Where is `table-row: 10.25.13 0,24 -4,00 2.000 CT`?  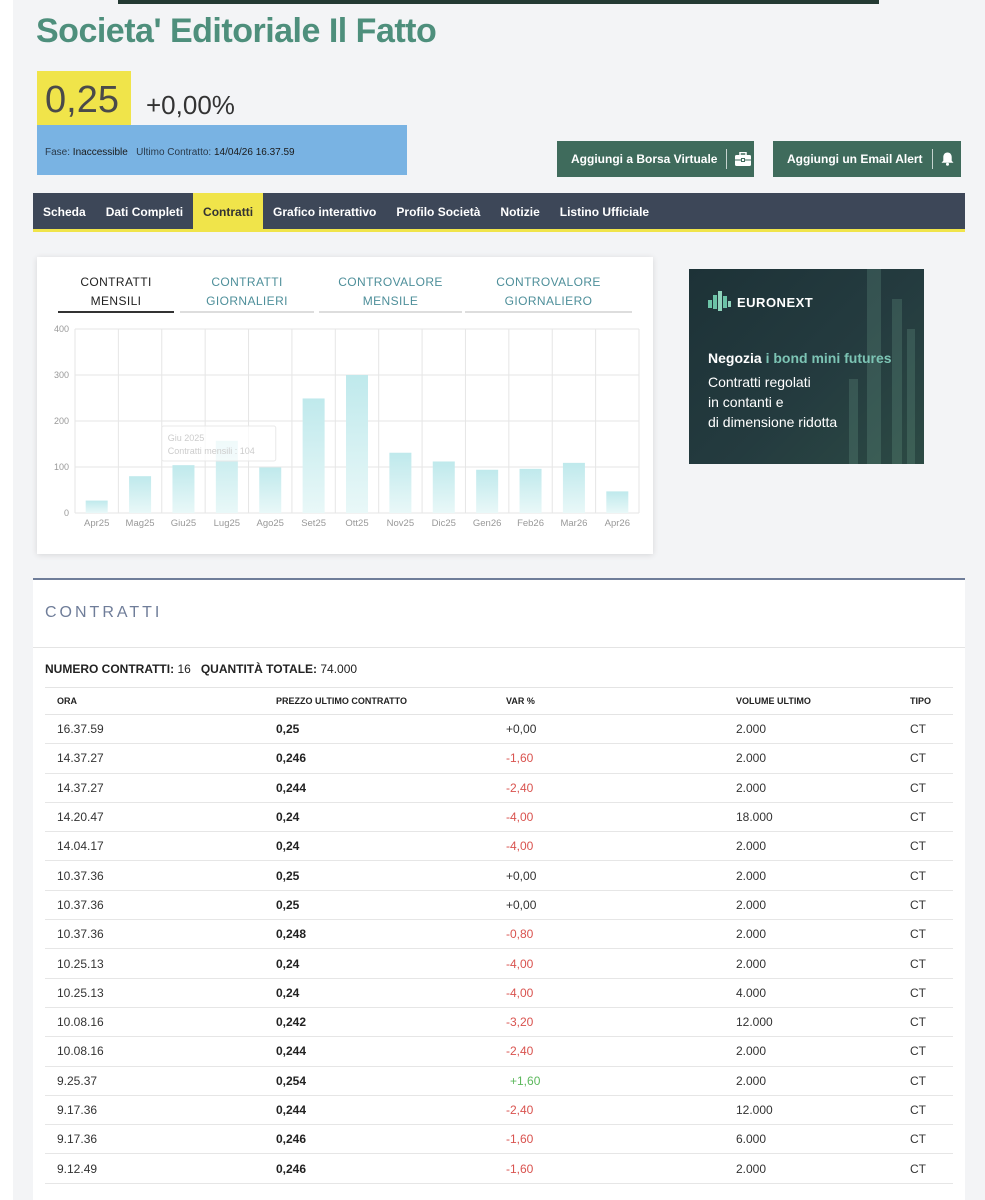 table-row: 10.25.13 0,24 -4,00 2.000 CT is located at coordinates (499, 963).